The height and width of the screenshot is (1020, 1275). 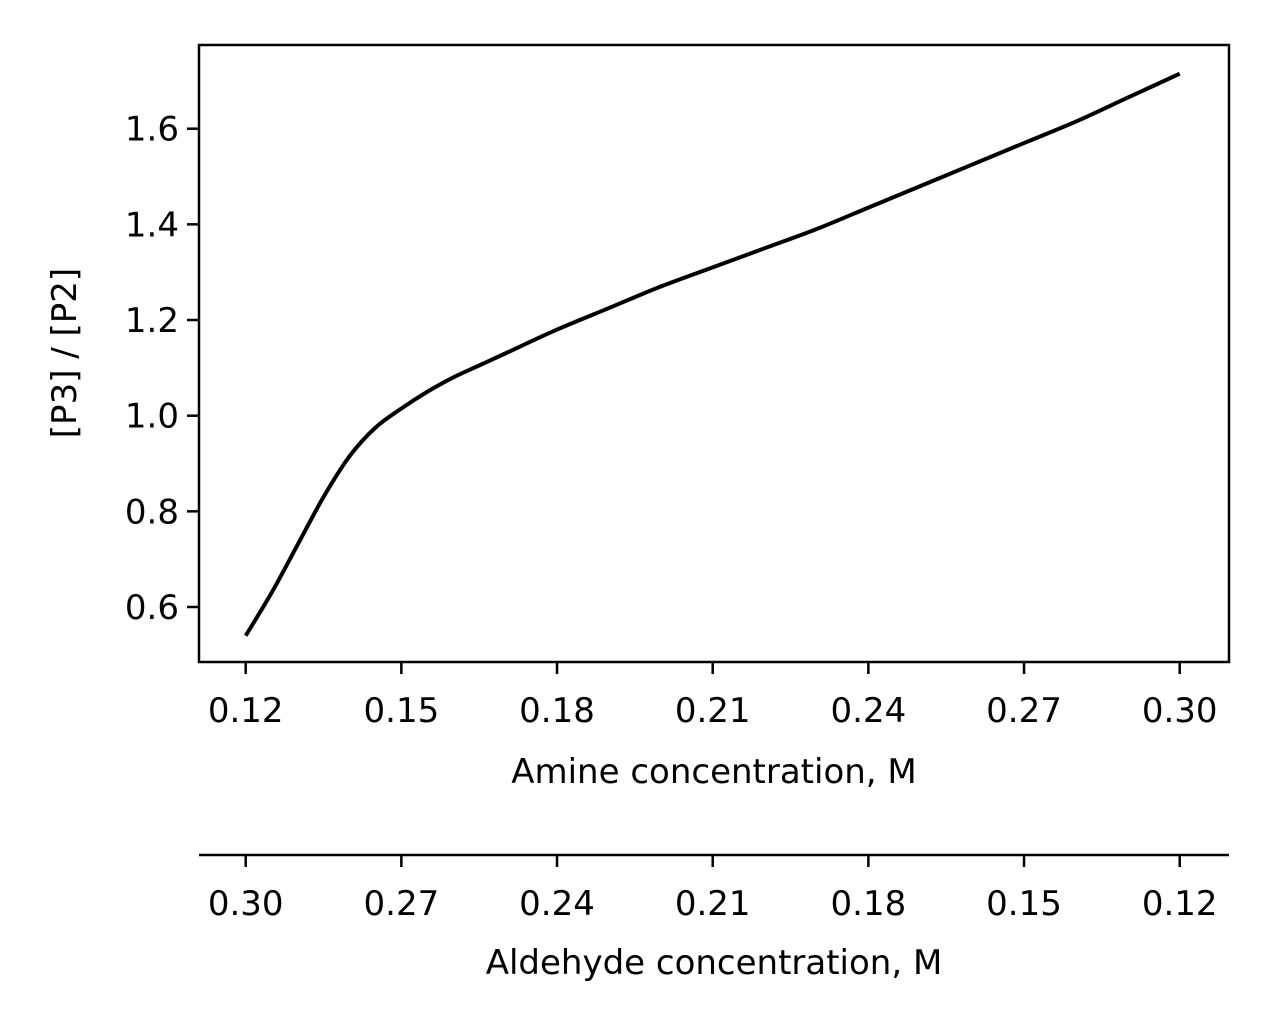 What do you see at coordinates (246, 711) in the screenshot?
I see `x-tick-label: 0.12` at bounding box center [246, 711].